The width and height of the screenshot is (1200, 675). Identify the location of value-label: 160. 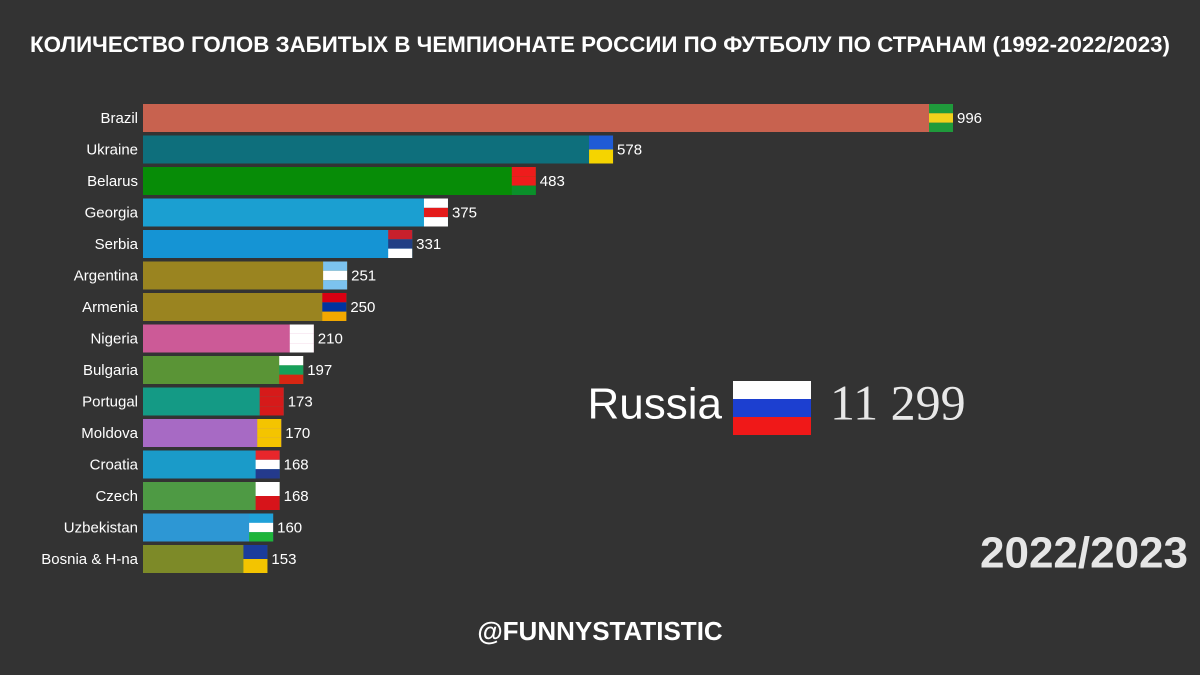
(289, 527).